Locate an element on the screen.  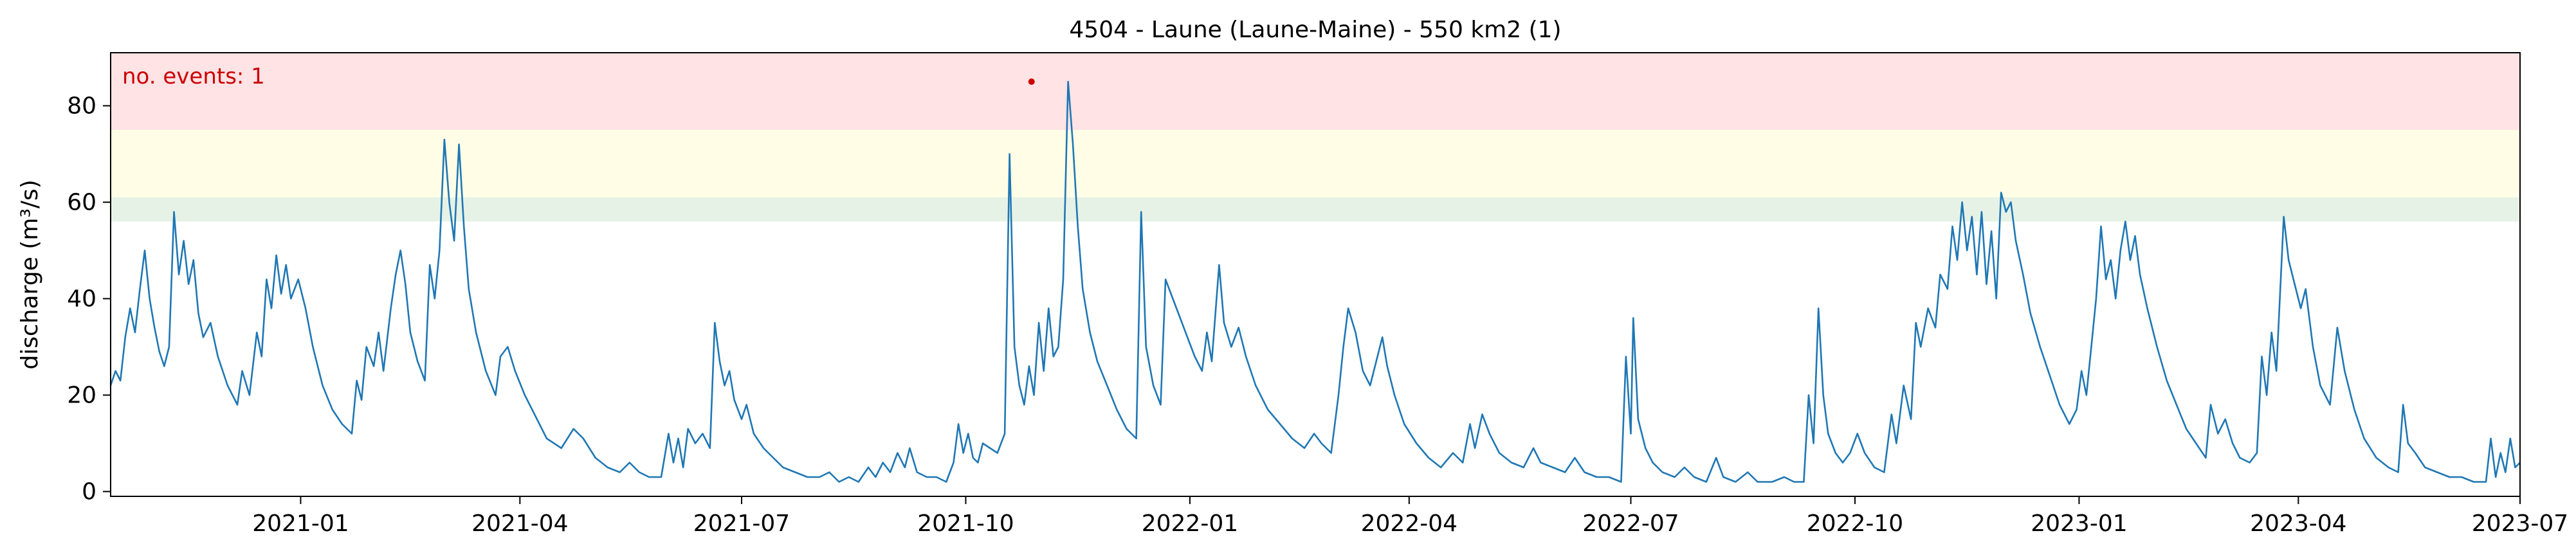
y-axis-ticks: 0 20 40 60 80 is located at coordinates (89, 299).